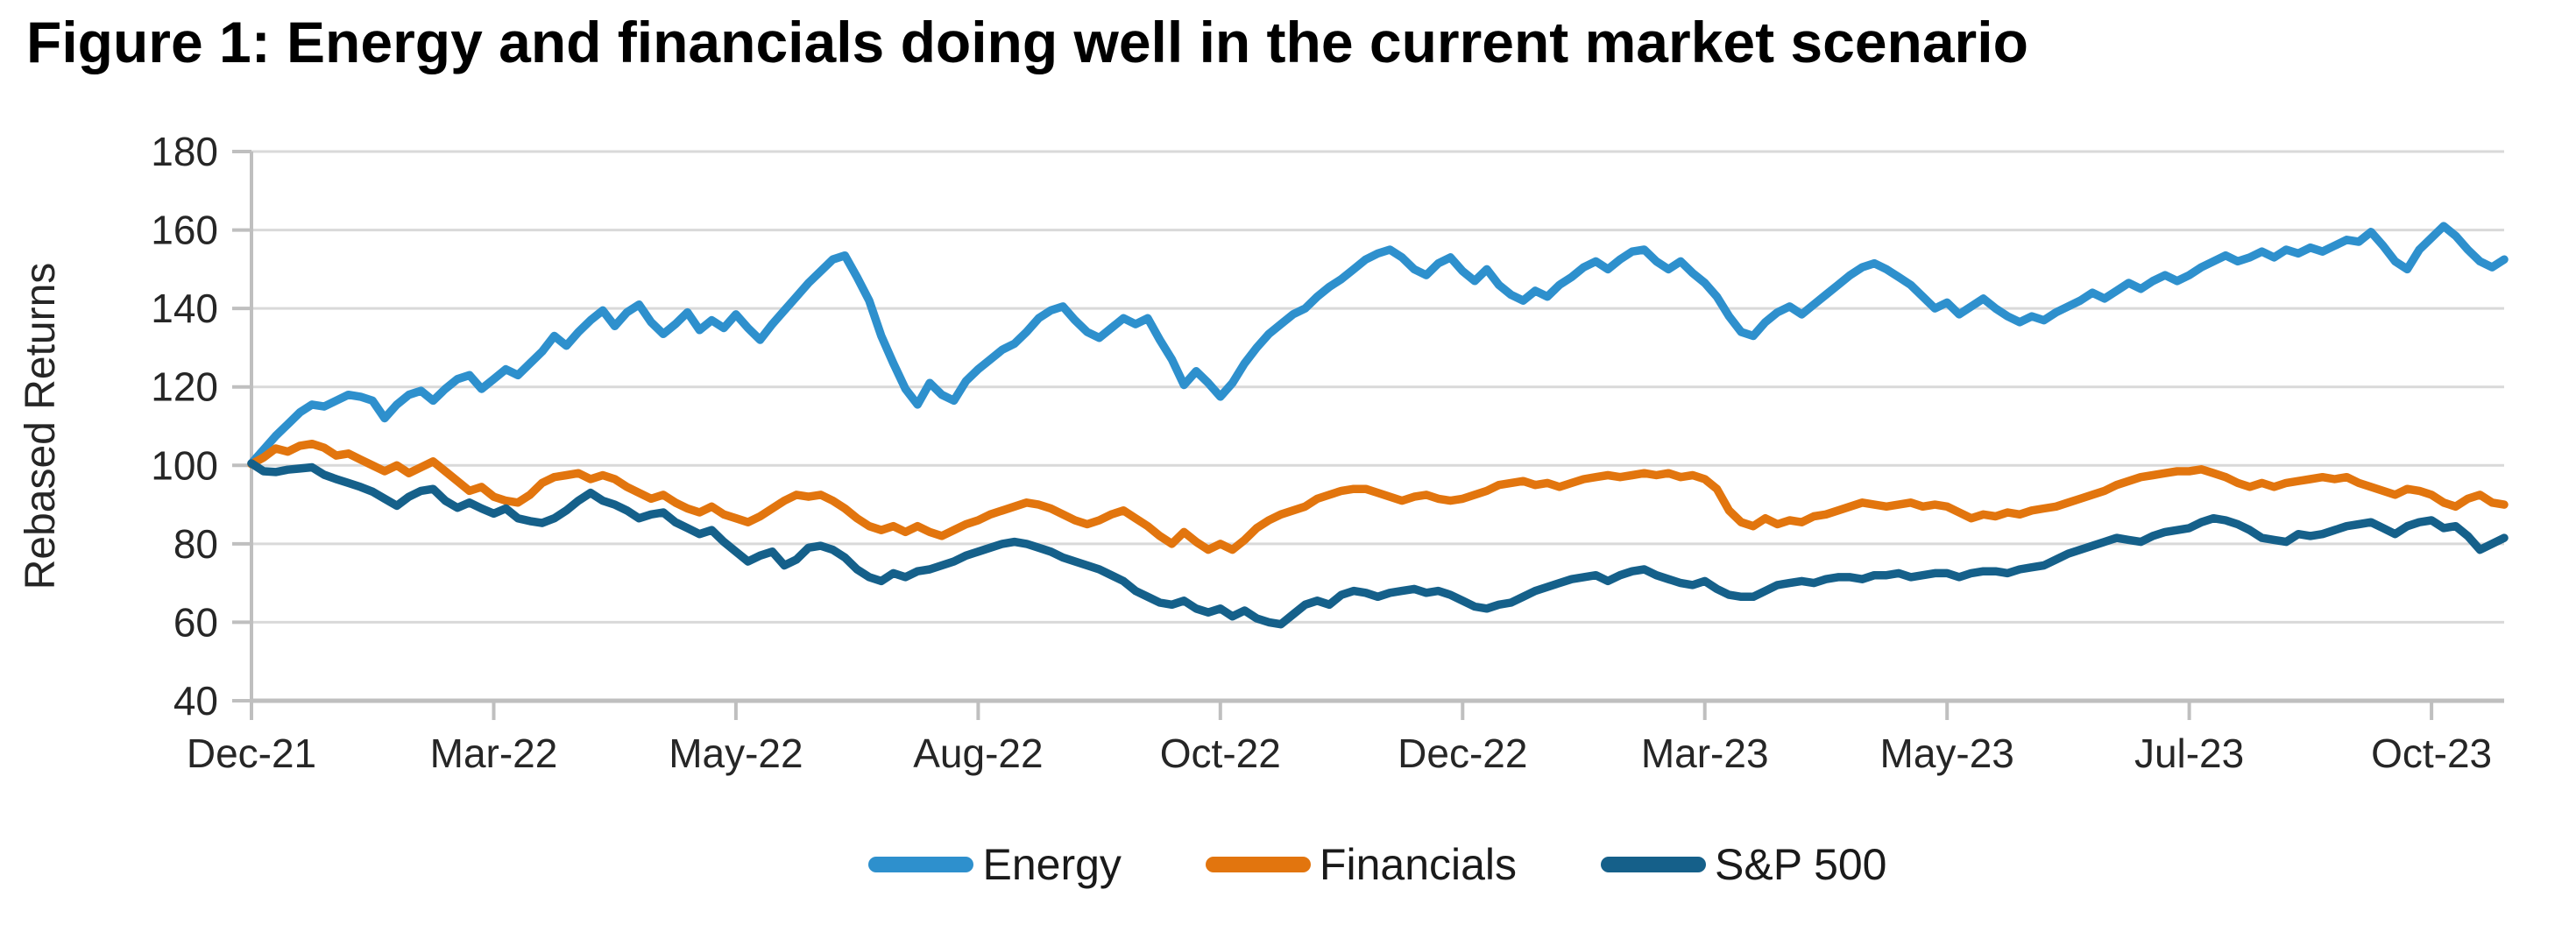 The image size is (2576, 946). What do you see at coordinates (184, 151) in the screenshot?
I see `y-tick-label: 180` at bounding box center [184, 151].